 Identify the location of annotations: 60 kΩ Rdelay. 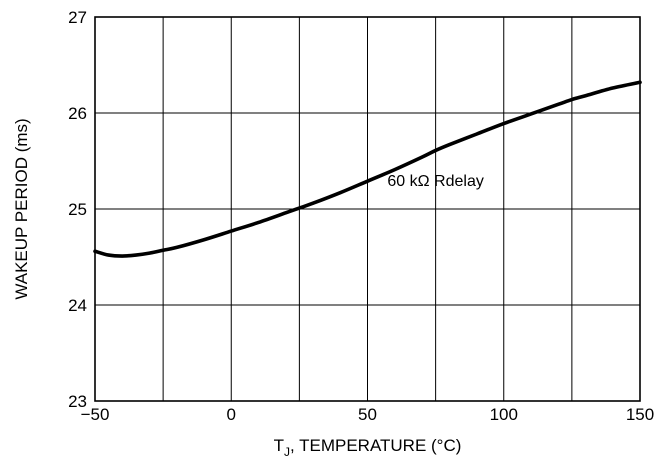
(435, 181).